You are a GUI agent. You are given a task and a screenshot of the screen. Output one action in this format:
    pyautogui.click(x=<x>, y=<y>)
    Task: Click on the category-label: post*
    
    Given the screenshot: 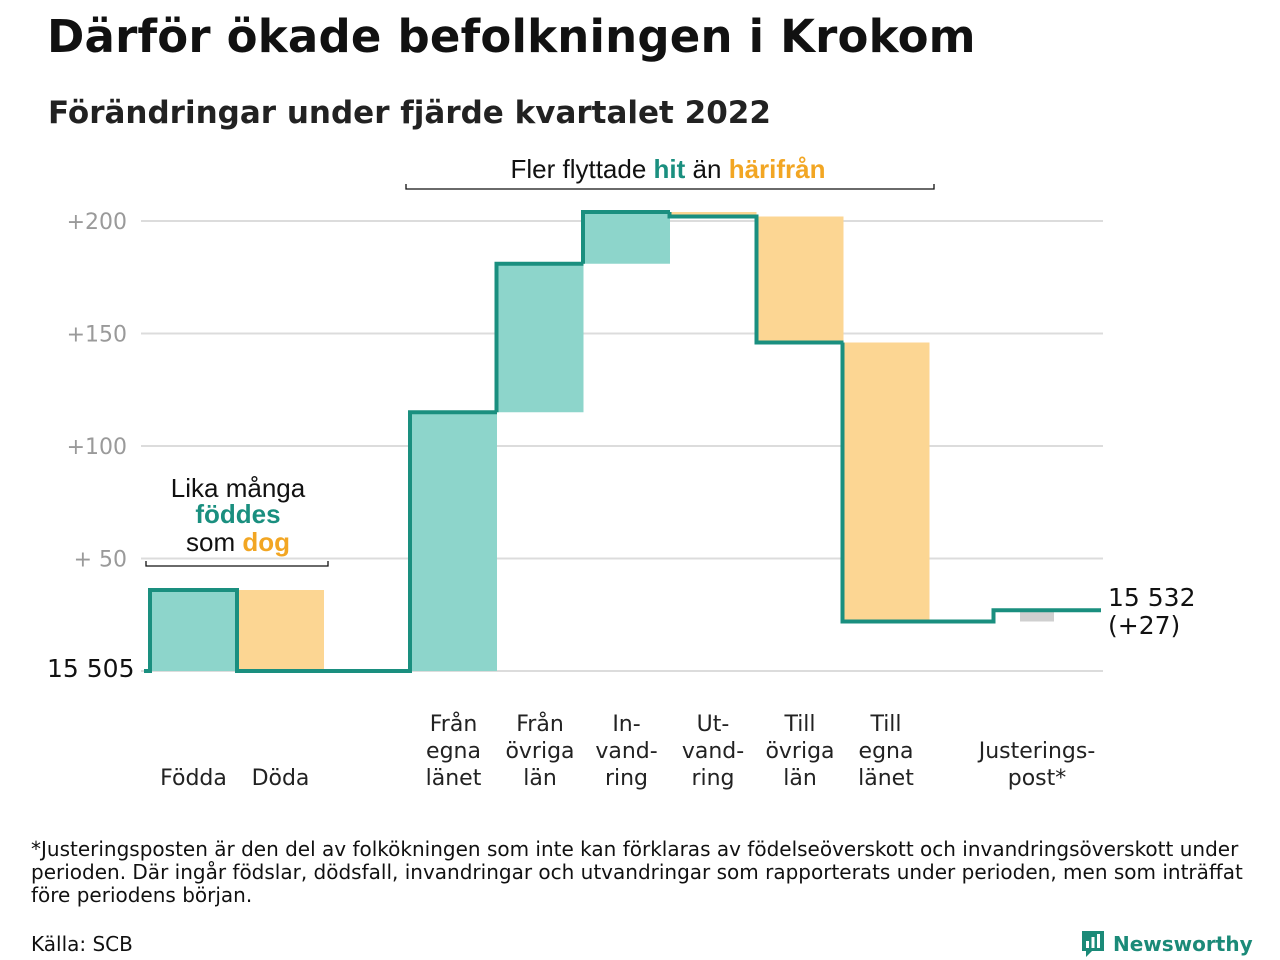 What is the action you would take?
    pyautogui.click(x=1037, y=778)
    